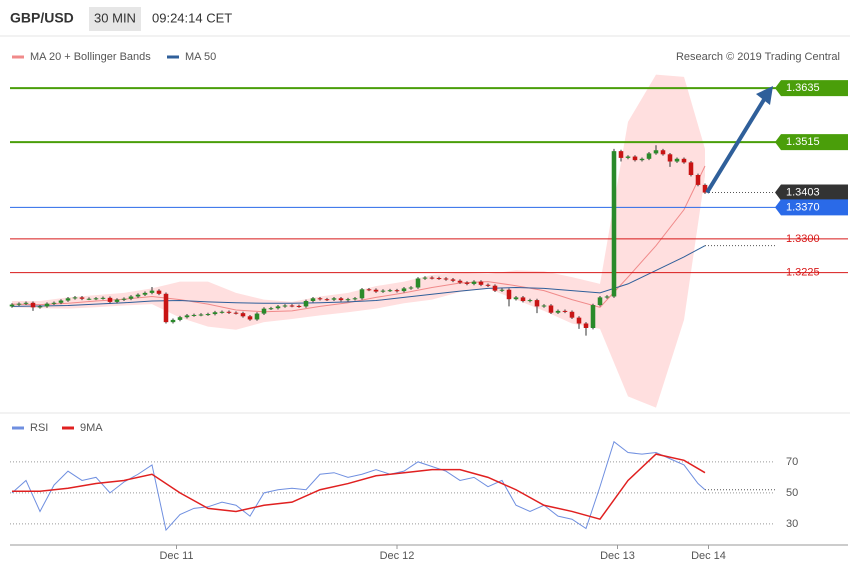  I want to click on y-tick-label: 70, so click(792, 462).